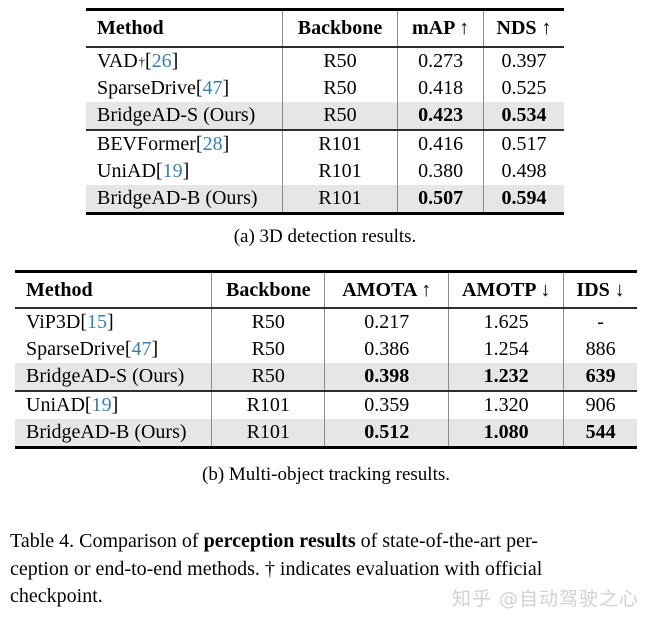 The height and width of the screenshot is (620, 648). Describe the element at coordinates (387, 290) in the screenshot. I see `column-header: AMOTA ↑` at that location.